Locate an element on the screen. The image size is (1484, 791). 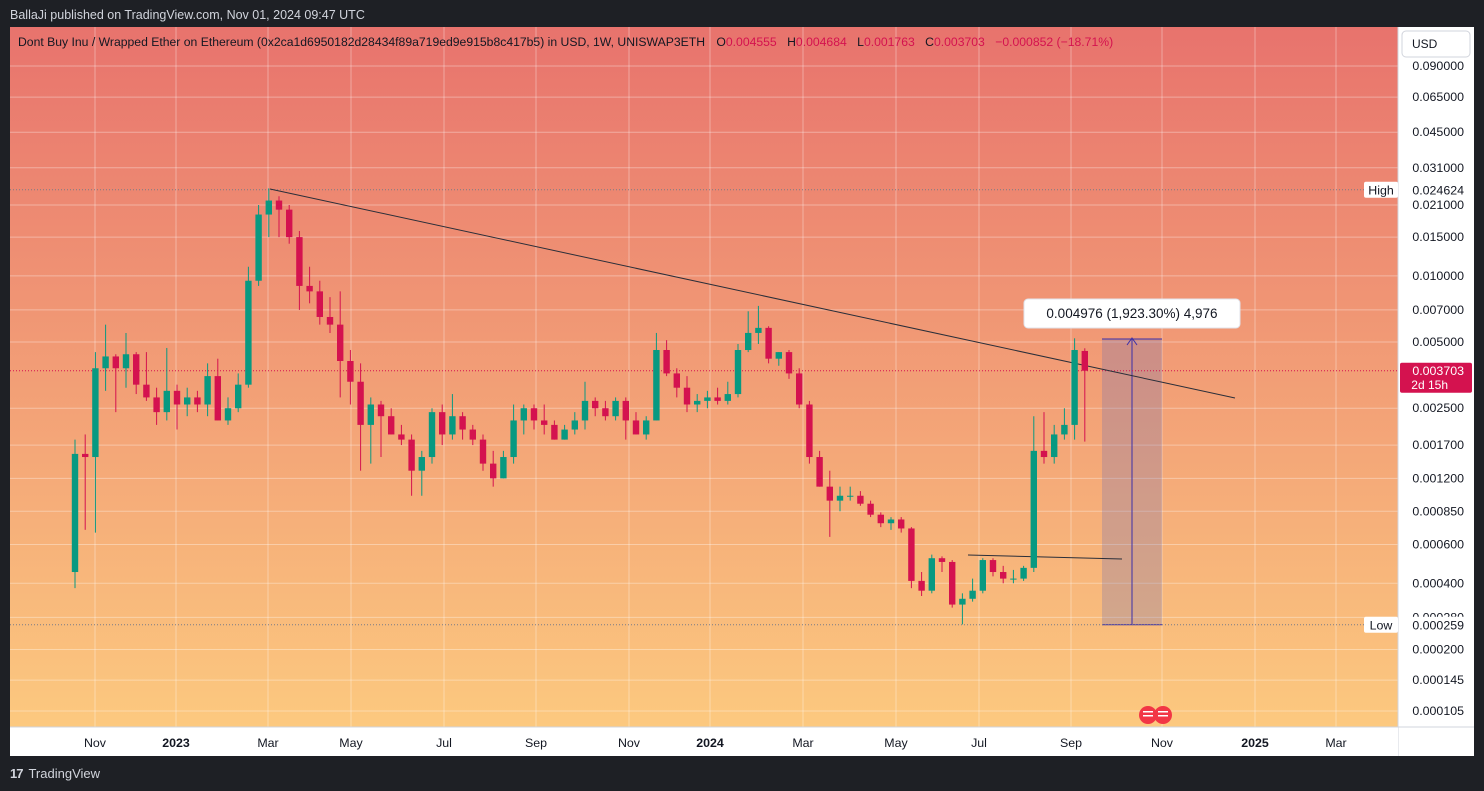
measure-tool: 0.004976 (1,923.30%) 4,976 is located at coordinates (1132, 462).